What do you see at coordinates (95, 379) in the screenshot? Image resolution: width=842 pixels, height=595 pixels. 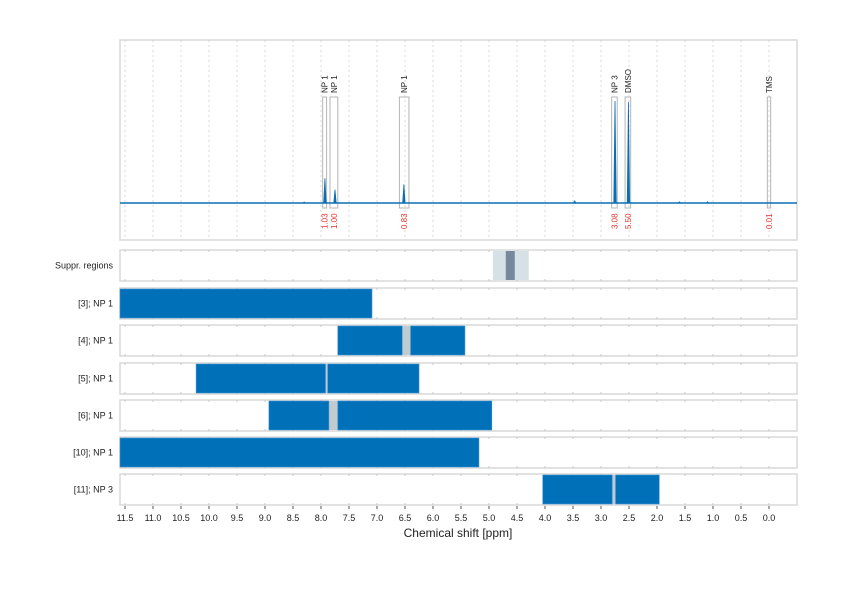 I see `track-label: [5]; NP 1` at bounding box center [95, 379].